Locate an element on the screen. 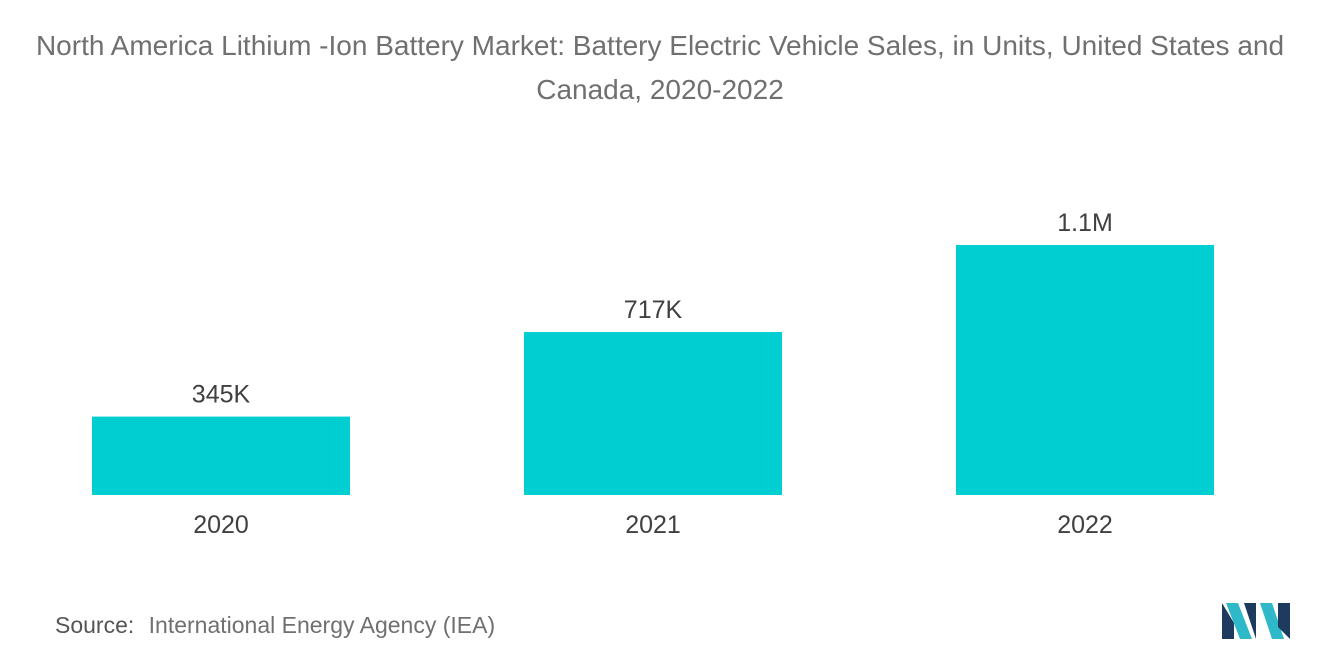 The width and height of the screenshot is (1320, 665). bar-2021 is located at coordinates (653, 413).